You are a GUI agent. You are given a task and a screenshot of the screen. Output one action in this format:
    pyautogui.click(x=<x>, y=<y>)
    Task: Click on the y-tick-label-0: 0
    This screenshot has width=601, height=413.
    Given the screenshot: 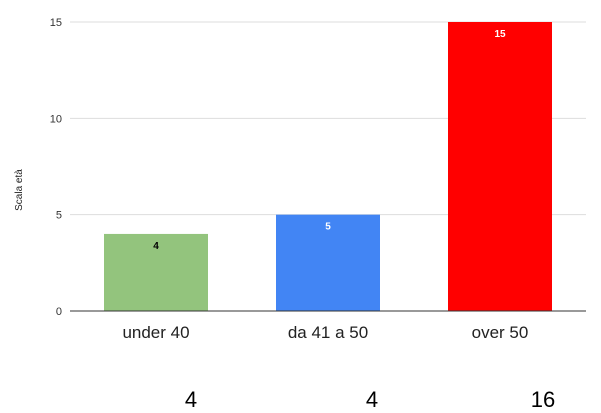 What is the action you would take?
    pyautogui.click(x=59, y=312)
    